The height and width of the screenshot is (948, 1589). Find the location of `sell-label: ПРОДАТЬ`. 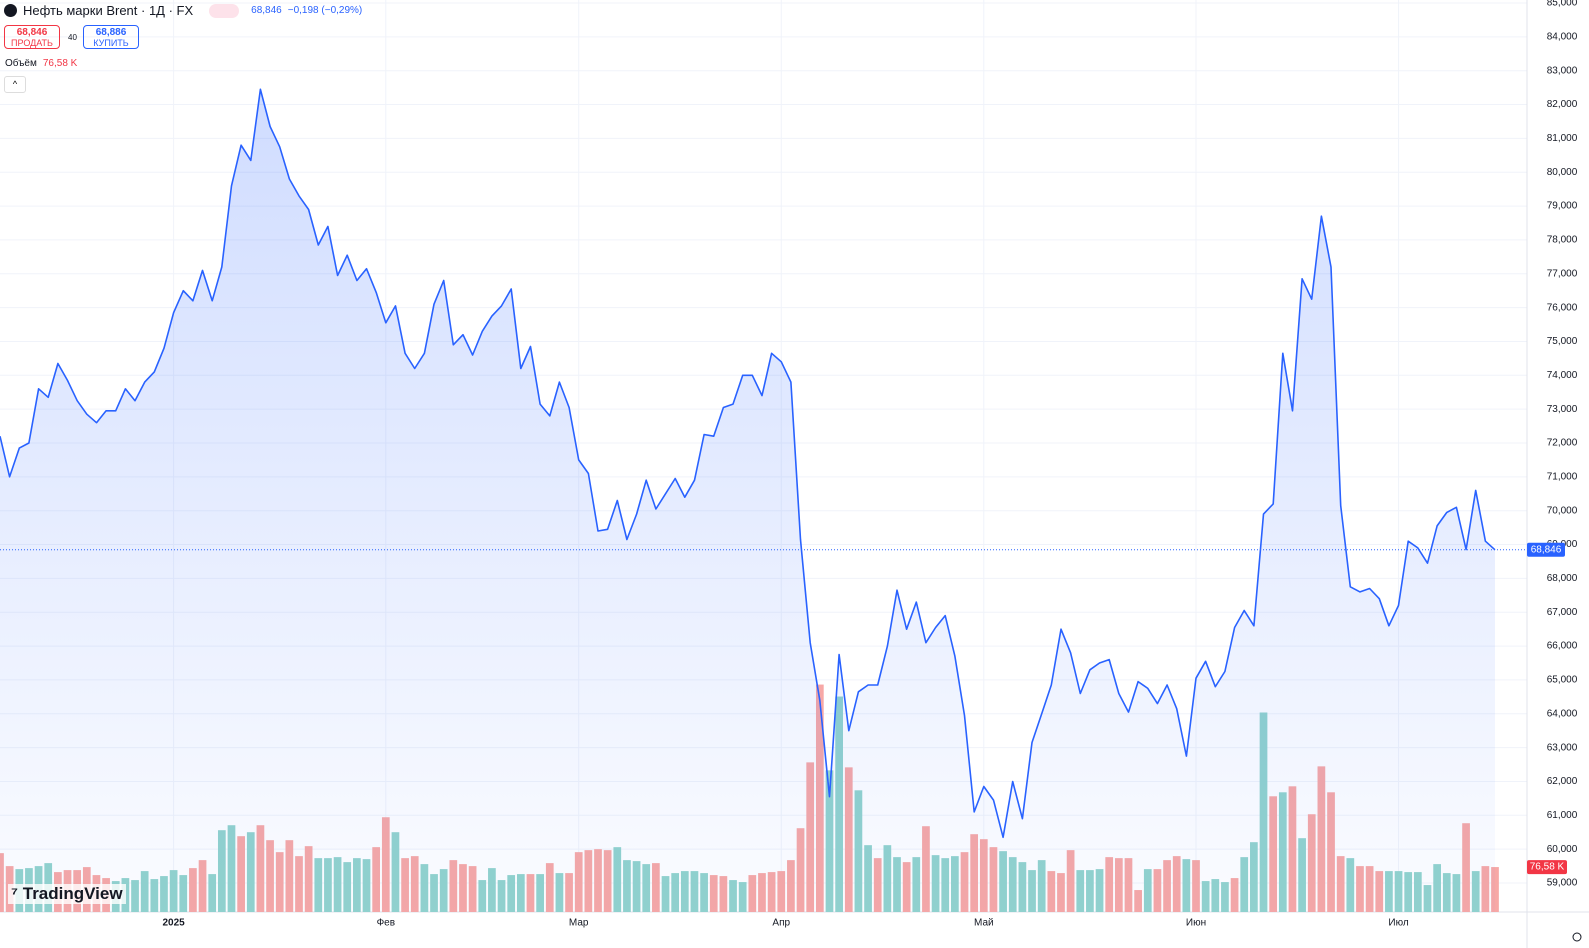

sell-label: ПРОДАТЬ is located at coordinates (32, 43).